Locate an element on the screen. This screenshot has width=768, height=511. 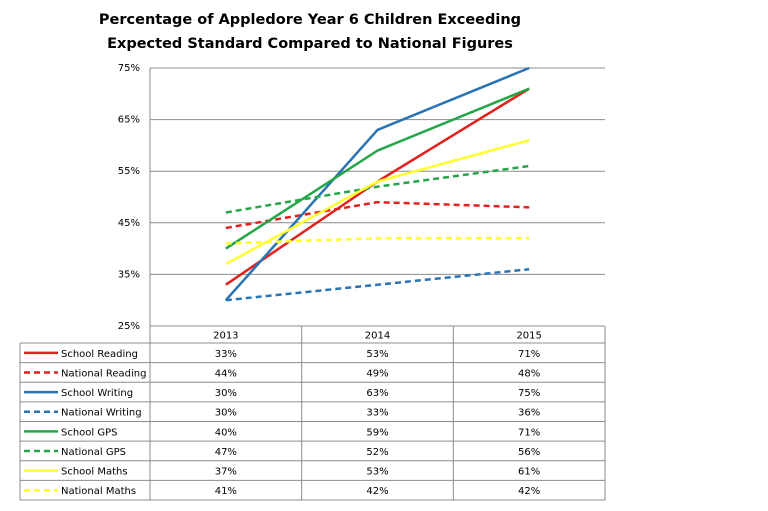
table-value: 37% is located at coordinates (226, 472).